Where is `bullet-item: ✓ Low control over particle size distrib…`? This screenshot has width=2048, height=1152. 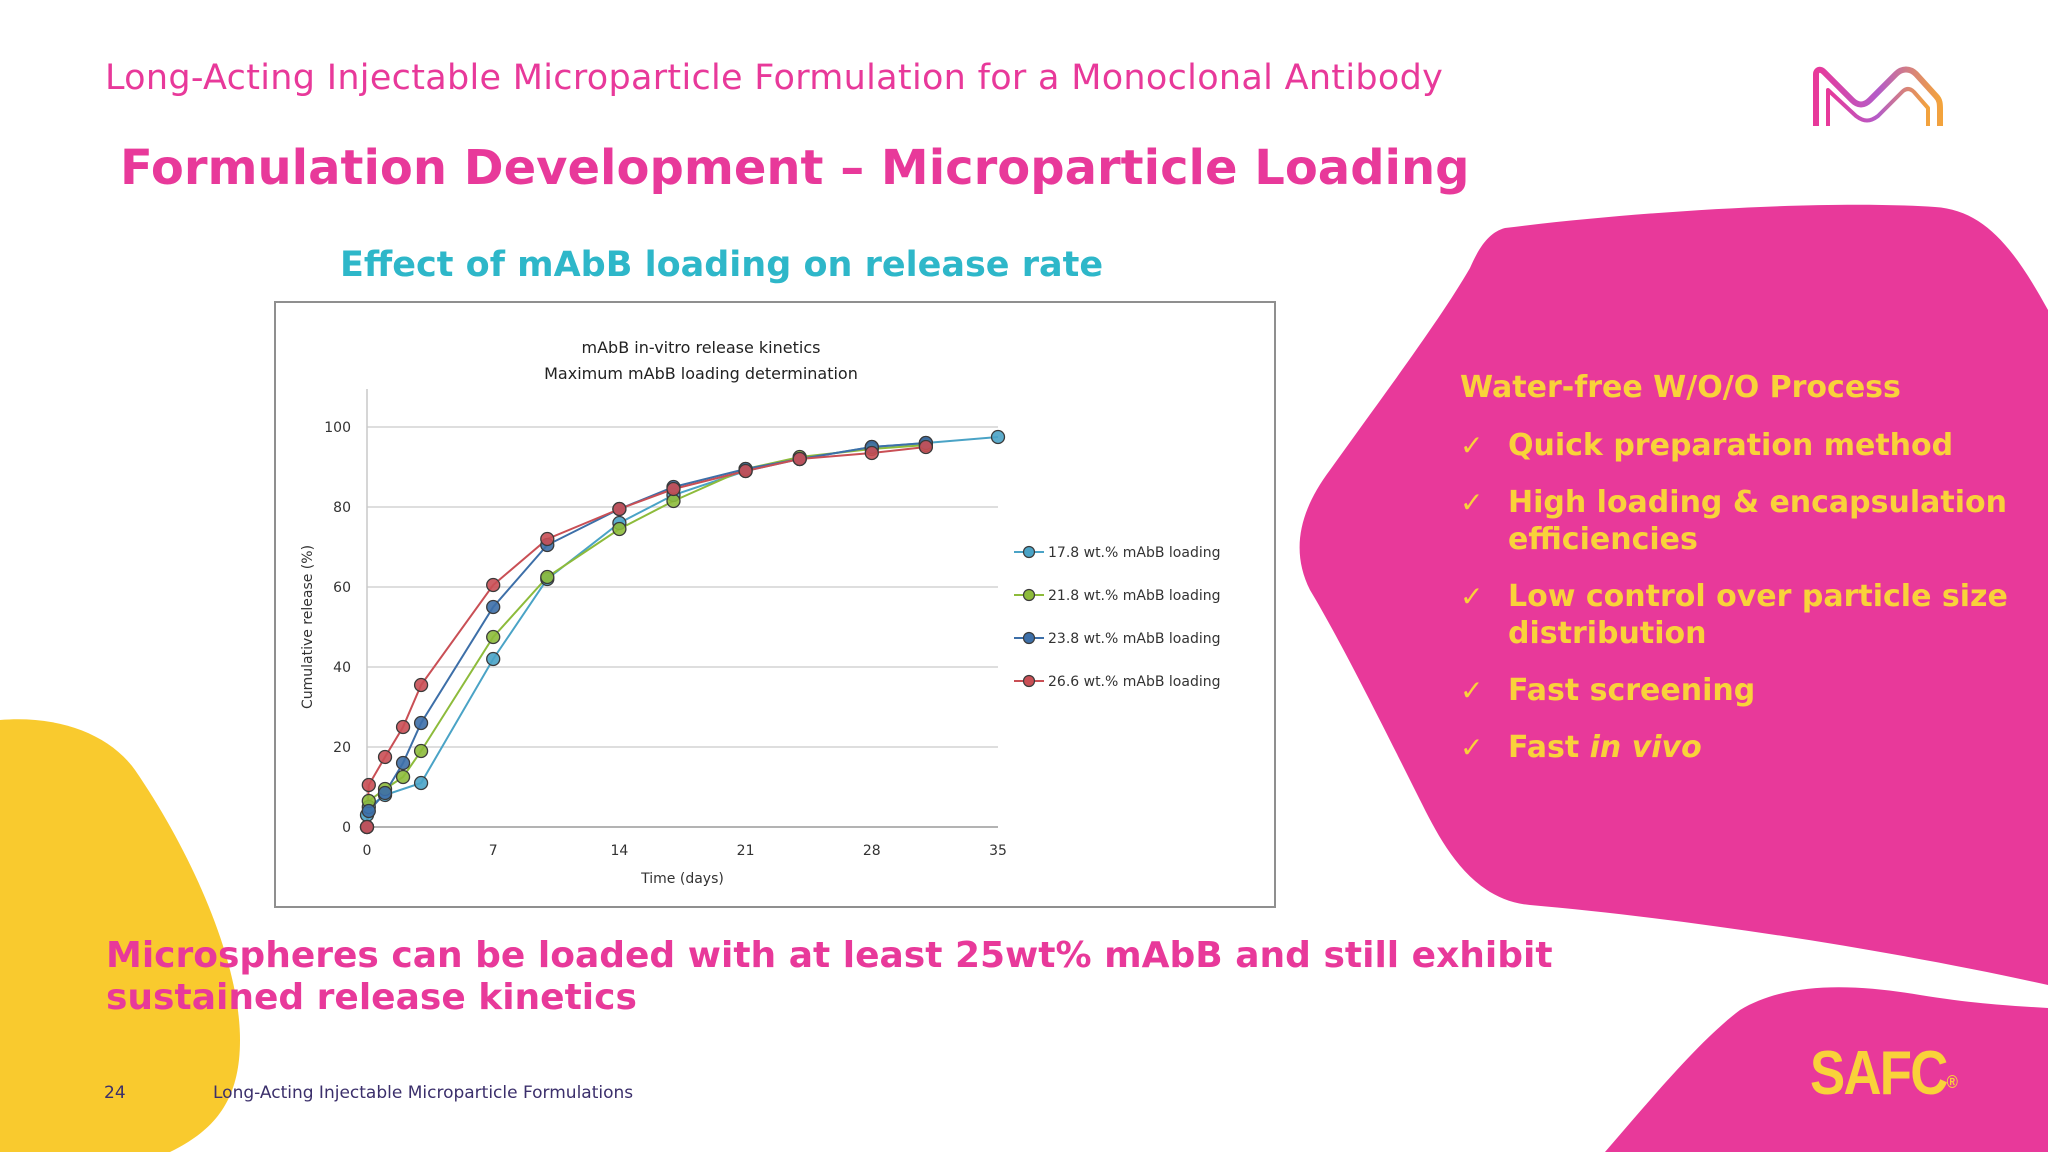 bullet-item: ✓ Low control over particle size distrib… is located at coordinates (1740, 615).